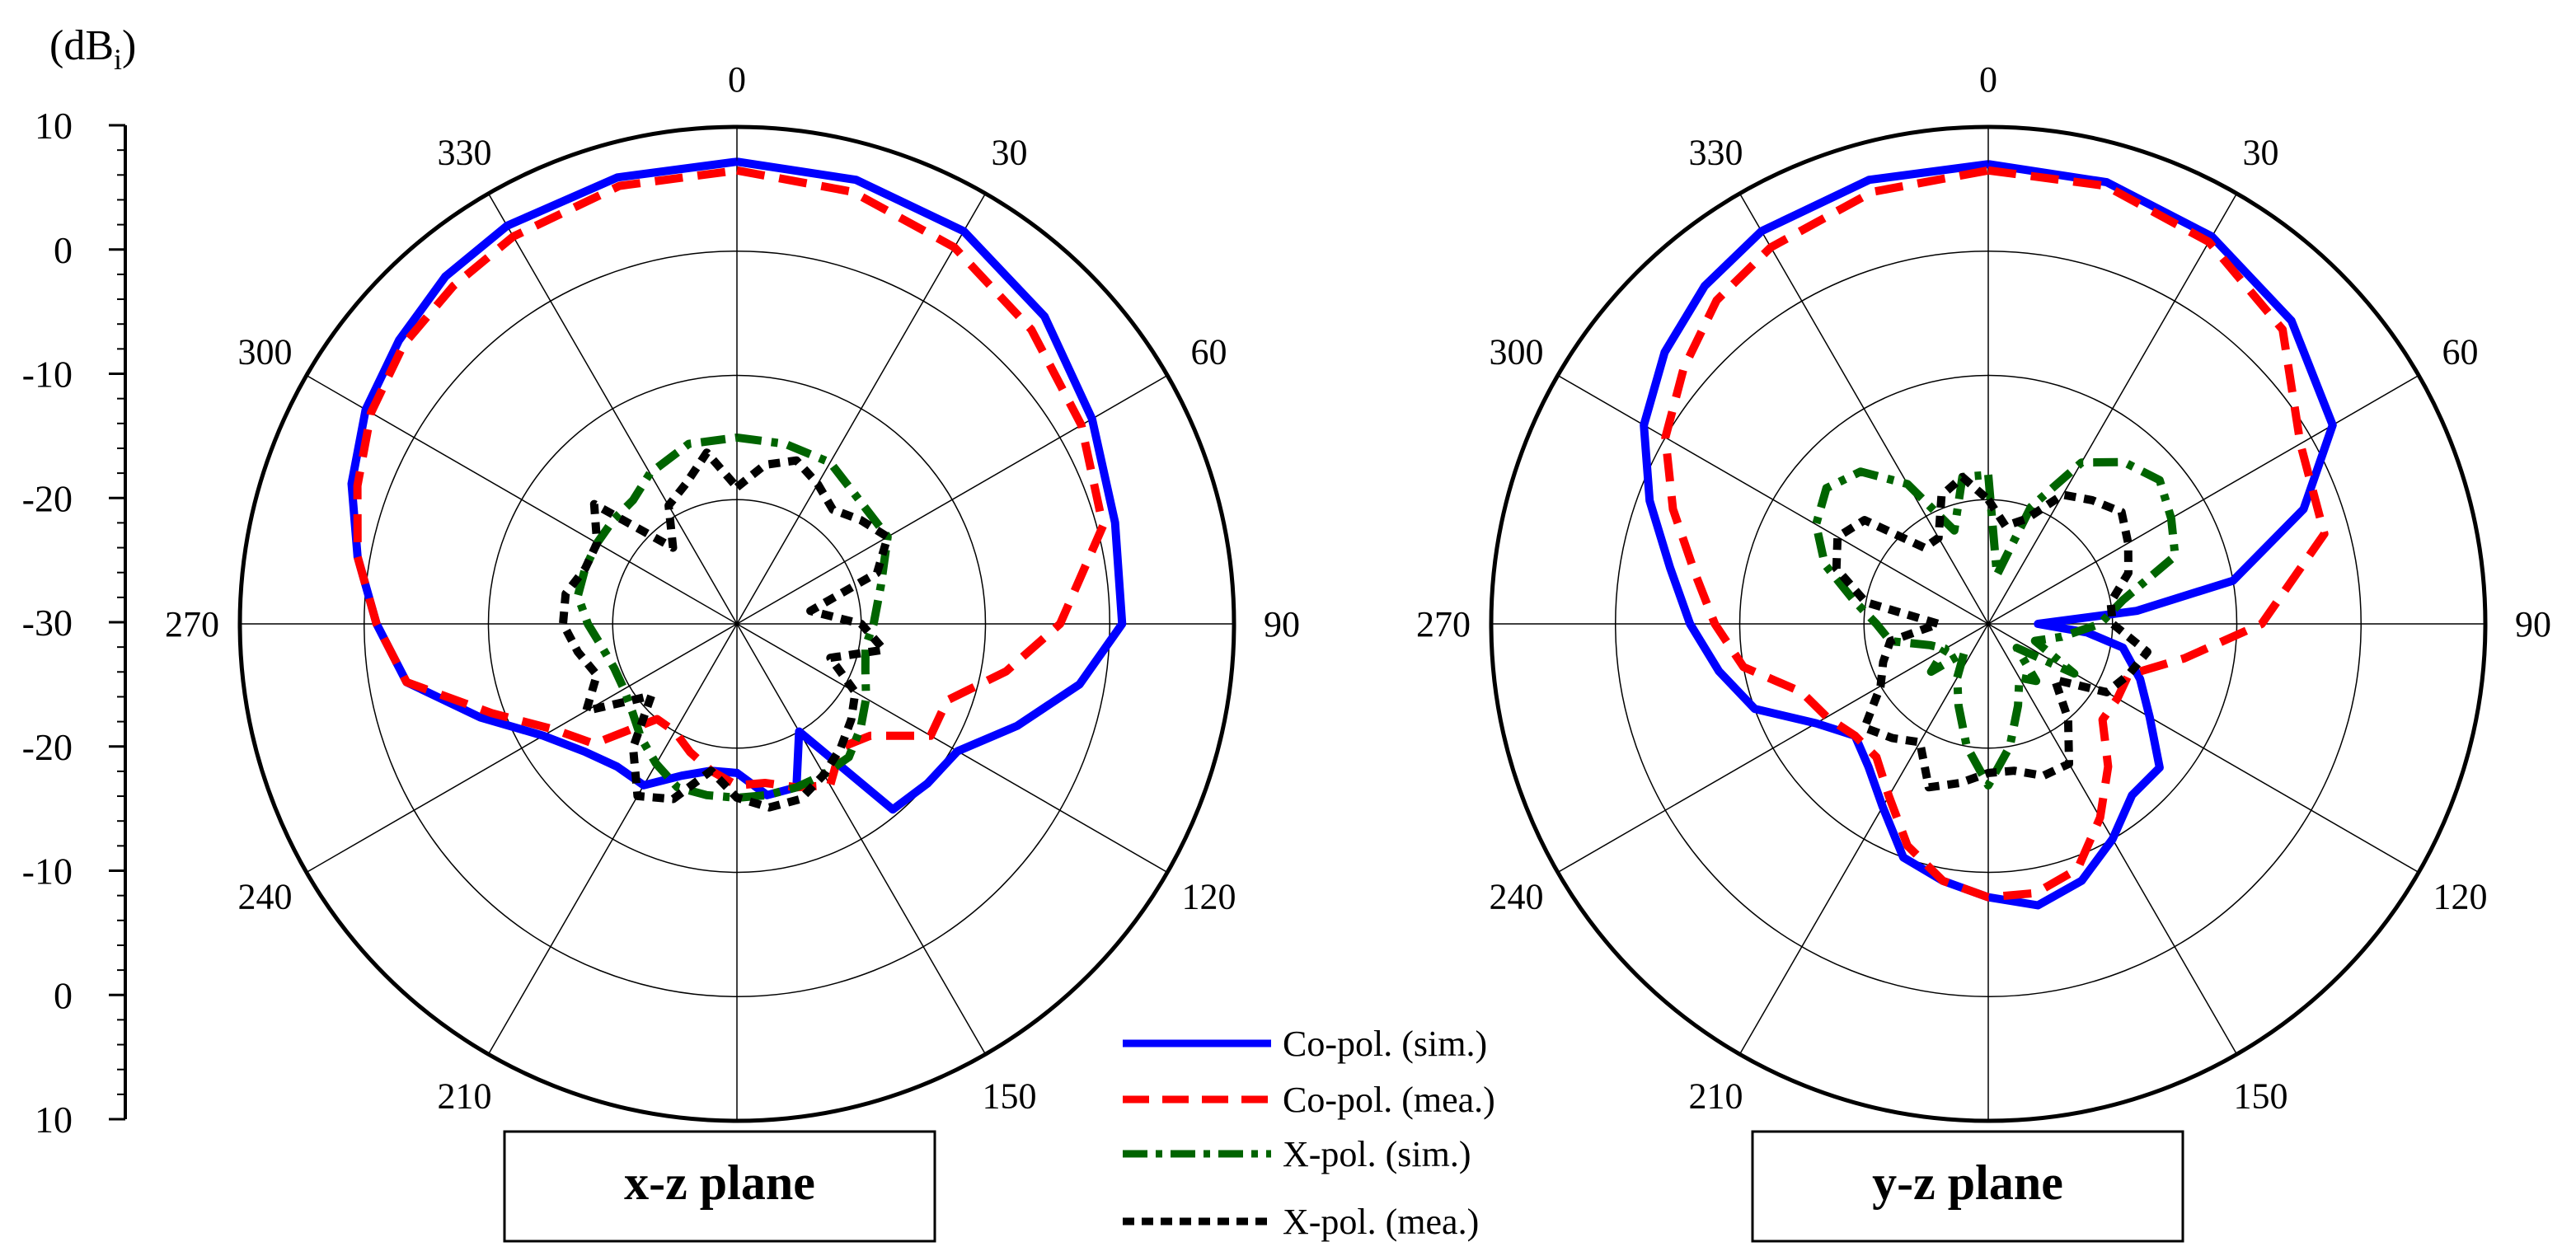 This screenshot has width=2576, height=1256. Describe the element at coordinates (1381, 1222) in the screenshot. I see `legend-label-x-pol-mea: X-pol. (mea.)` at that location.